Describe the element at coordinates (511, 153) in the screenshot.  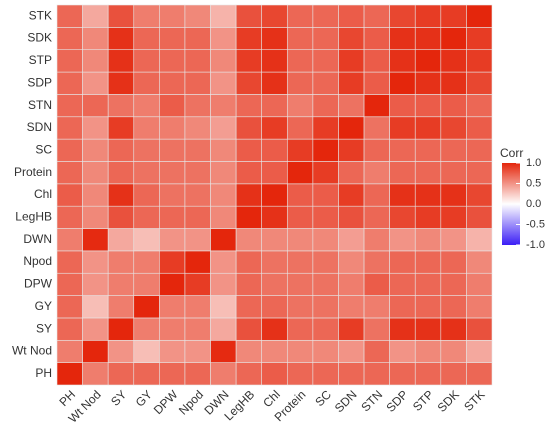
I see `legend-title: Corr` at that location.